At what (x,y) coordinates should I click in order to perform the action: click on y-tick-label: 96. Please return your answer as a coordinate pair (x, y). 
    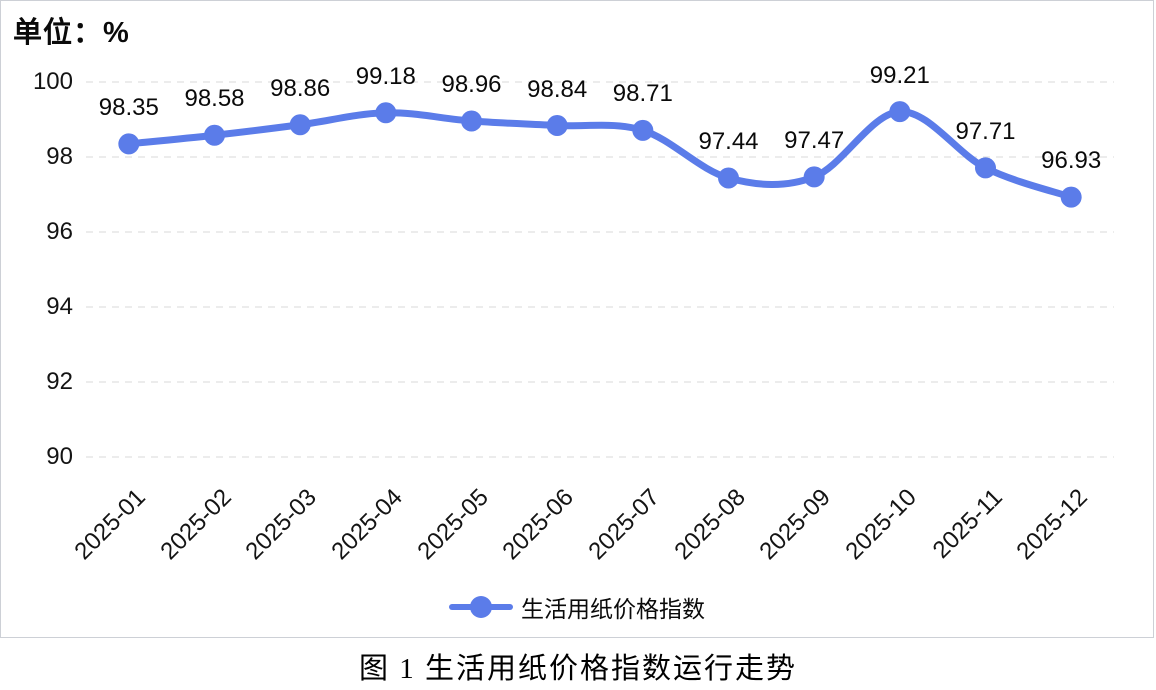
    Looking at the image, I should click on (59, 231).